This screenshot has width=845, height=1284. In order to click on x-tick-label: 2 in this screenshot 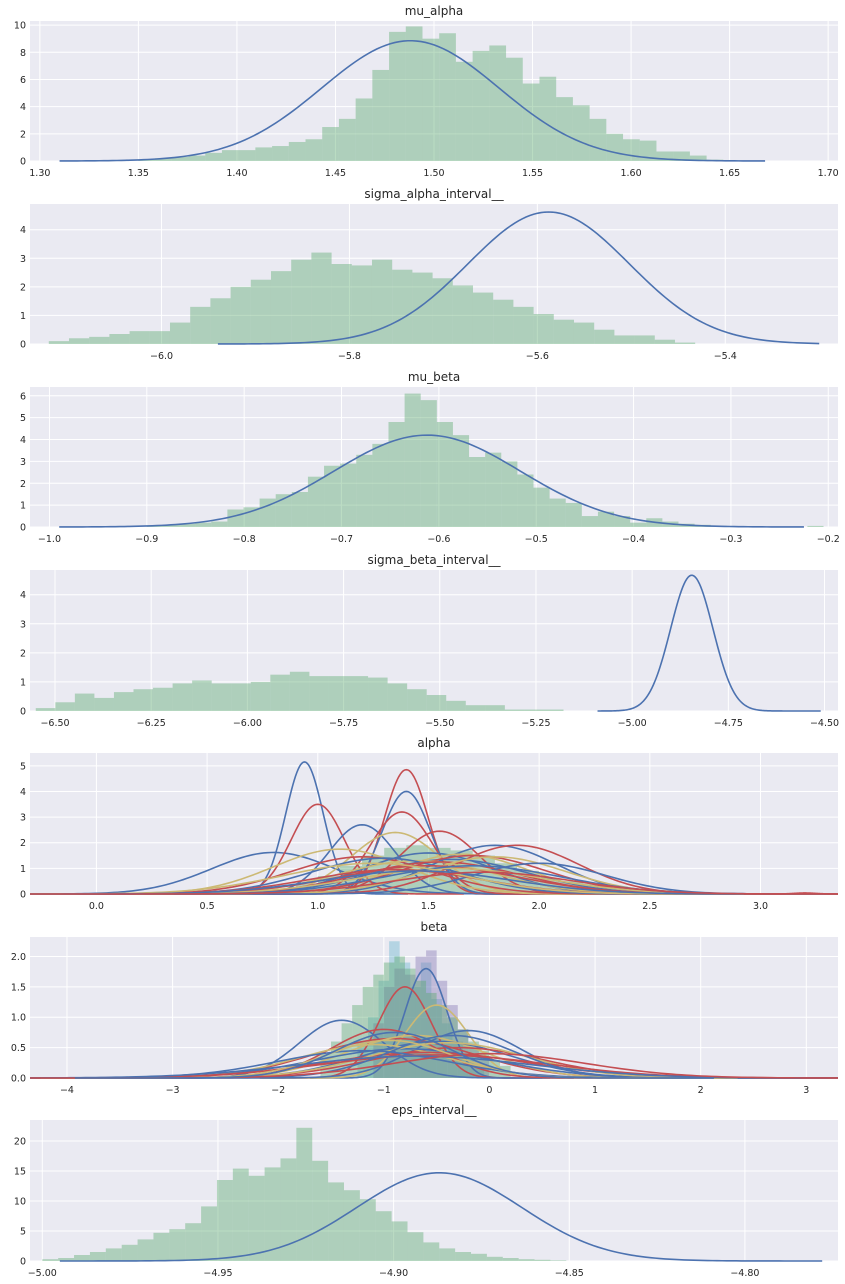, I will do `click(701, 1090)`.